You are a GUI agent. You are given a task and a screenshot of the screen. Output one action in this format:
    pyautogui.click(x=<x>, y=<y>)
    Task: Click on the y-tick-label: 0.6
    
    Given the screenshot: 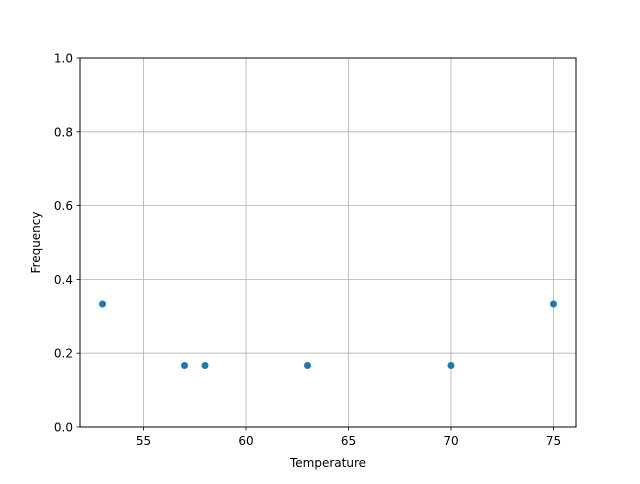 What is the action you would take?
    pyautogui.click(x=63, y=206)
    